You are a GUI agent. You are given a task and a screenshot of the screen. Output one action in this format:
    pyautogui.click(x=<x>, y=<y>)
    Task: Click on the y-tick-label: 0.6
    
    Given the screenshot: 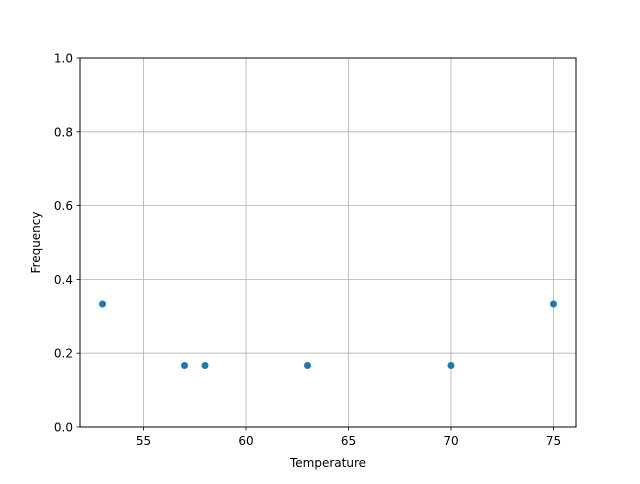 What is the action you would take?
    pyautogui.click(x=63, y=206)
    